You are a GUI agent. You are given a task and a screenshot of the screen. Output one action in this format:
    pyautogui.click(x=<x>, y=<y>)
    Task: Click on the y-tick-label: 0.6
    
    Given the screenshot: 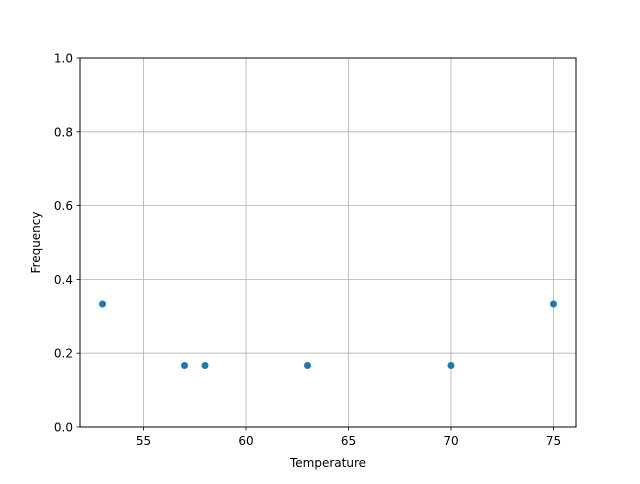 What is the action you would take?
    pyautogui.click(x=63, y=206)
    